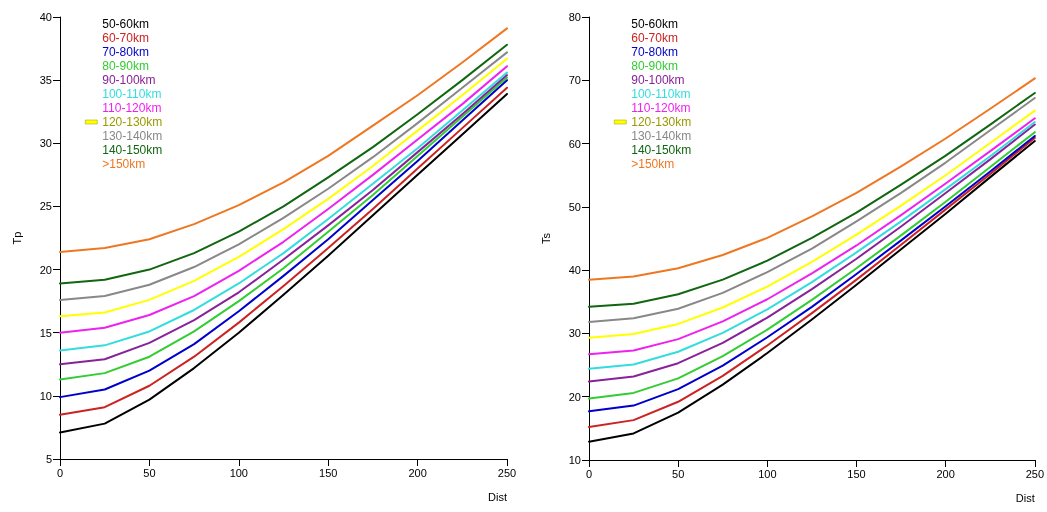 This screenshot has height=512, width=1047. I want to click on y-tick-label: 60, so click(574, 143).